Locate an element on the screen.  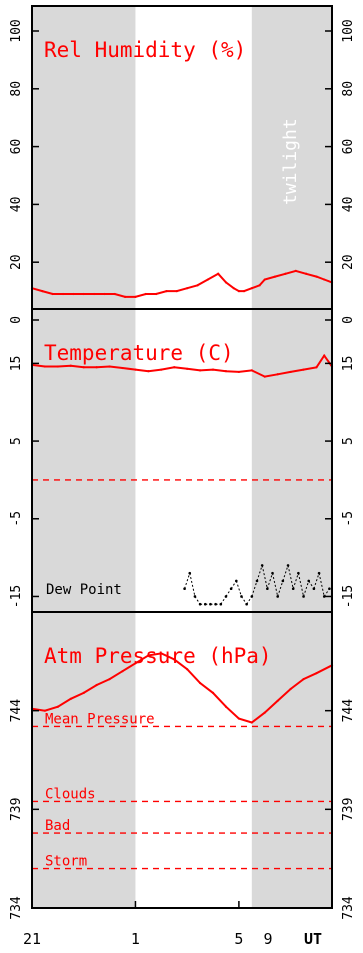
ytick-label-left-0-2: 40 is located at coordinates (16, 205).